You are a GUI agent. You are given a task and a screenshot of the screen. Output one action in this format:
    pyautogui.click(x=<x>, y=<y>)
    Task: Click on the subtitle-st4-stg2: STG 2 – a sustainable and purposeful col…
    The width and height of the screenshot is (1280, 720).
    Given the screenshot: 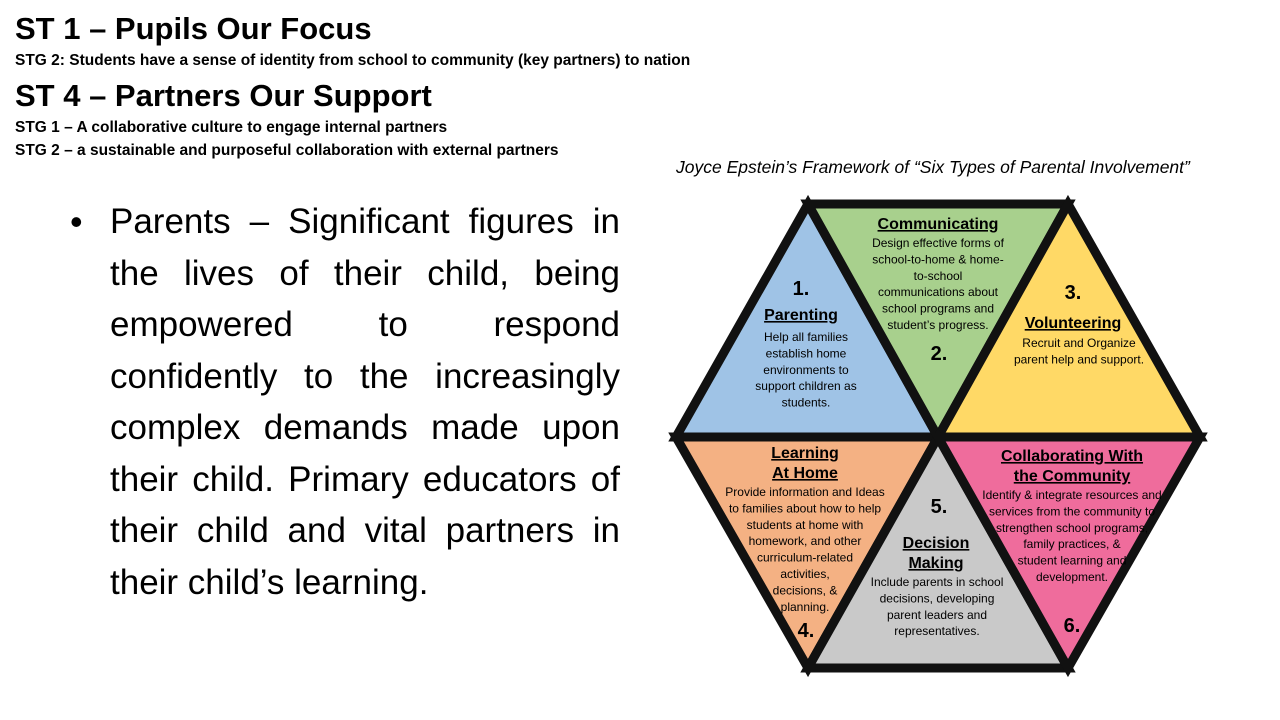 What is the action you would take?
    pyautogui.click(x=287, y=150)
    